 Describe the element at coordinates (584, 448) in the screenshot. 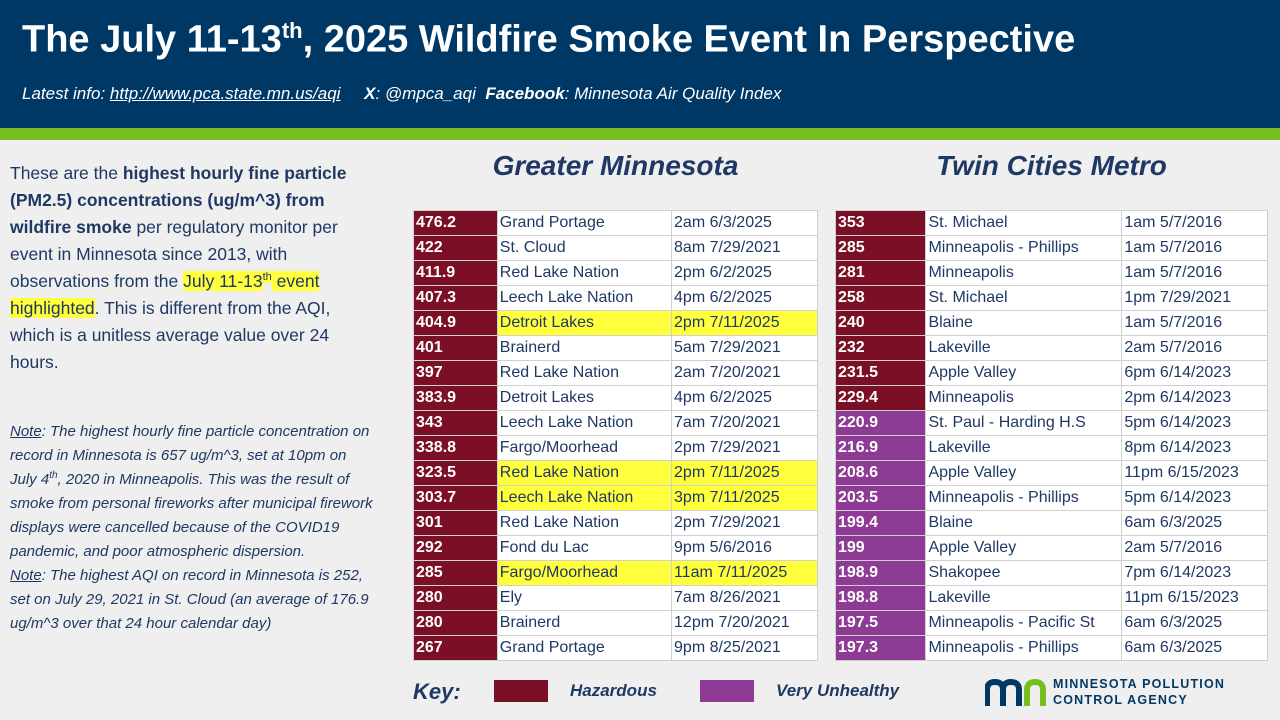

I see `site-cell: Fargo/Moorhead` at that location.